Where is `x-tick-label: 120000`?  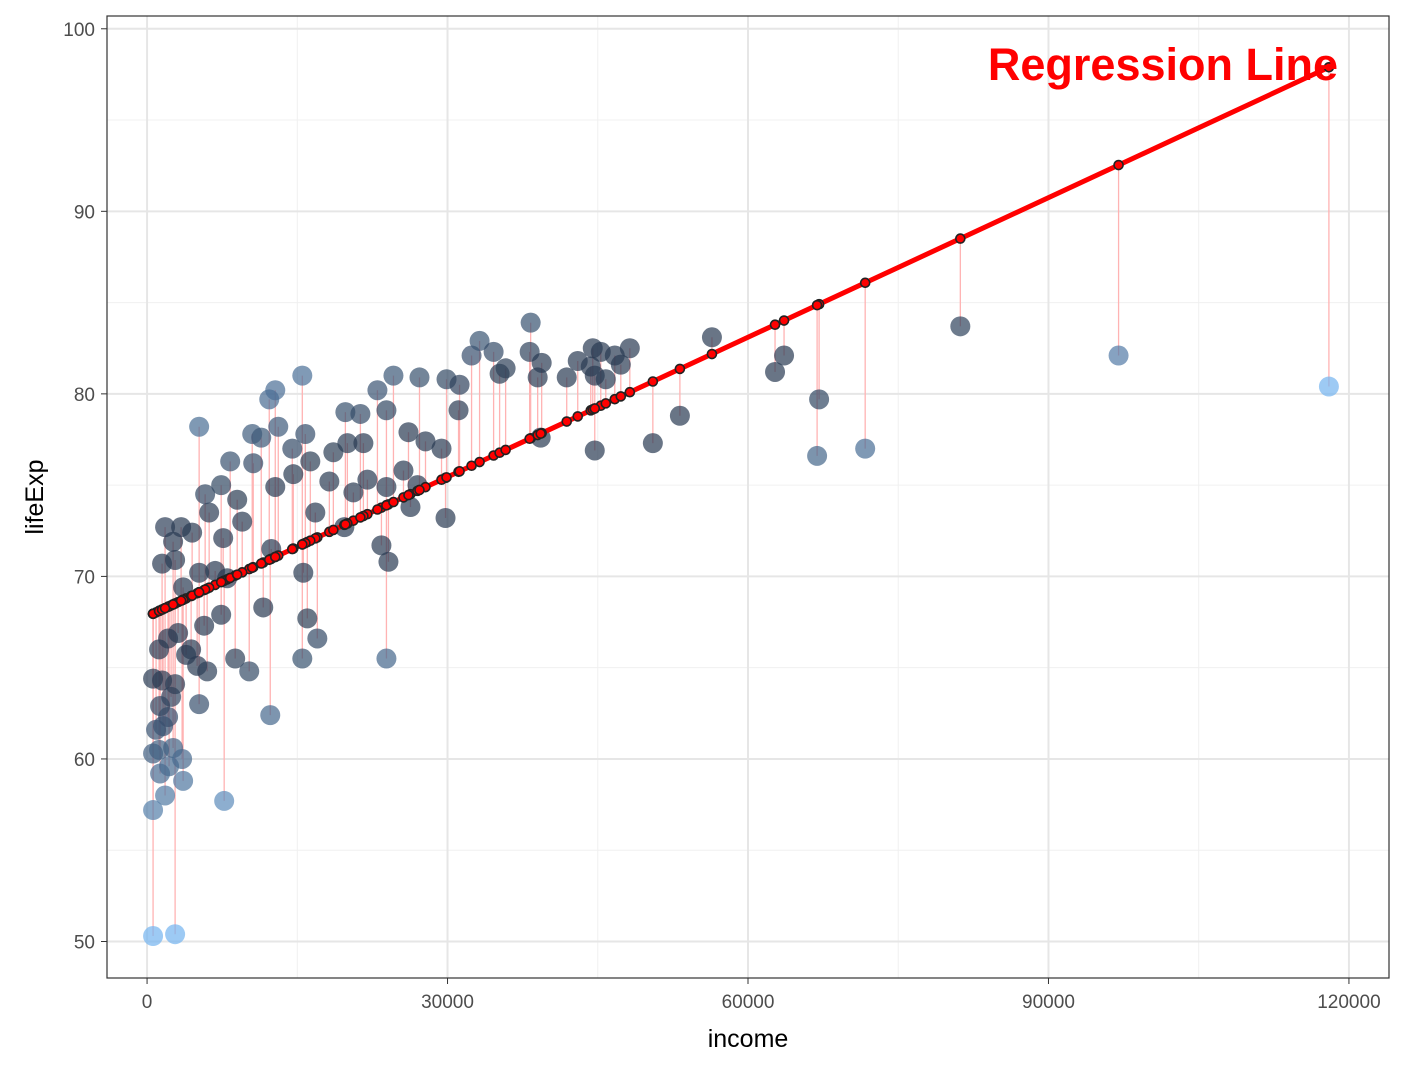 x-tick-label: 120000 is located at coordinates (1348, 1002).